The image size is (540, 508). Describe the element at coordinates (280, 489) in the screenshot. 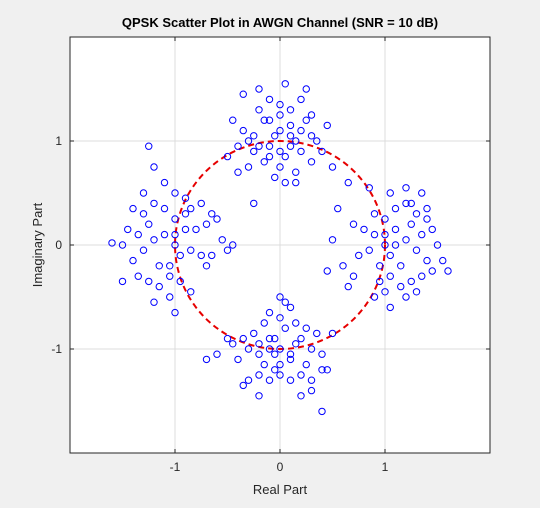

I see `x-axis-label: Real Part` at that location.